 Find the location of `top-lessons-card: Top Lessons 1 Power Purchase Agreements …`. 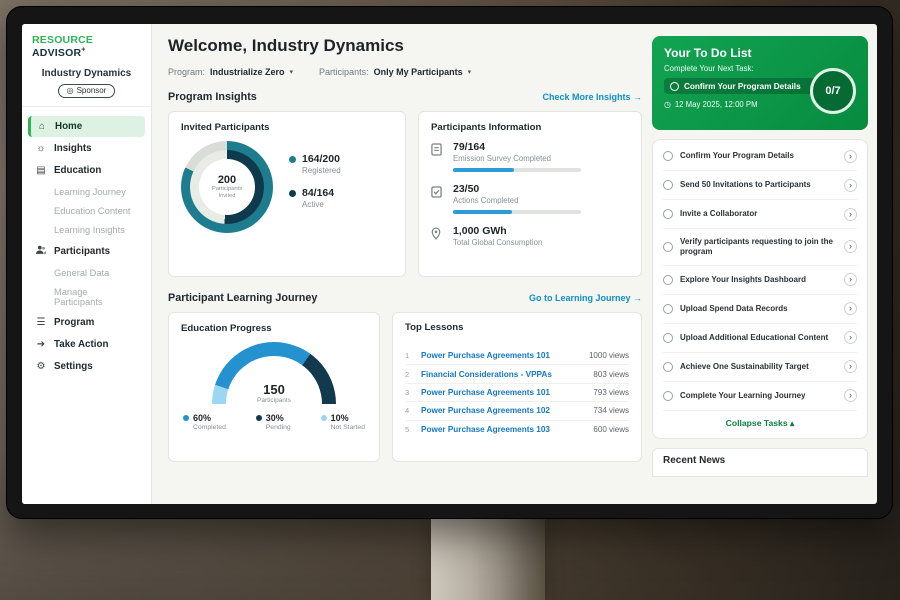

top-lessons-card: Top Lessons 1 Power Purchase Agreements … is located at coordinates (517, 387).